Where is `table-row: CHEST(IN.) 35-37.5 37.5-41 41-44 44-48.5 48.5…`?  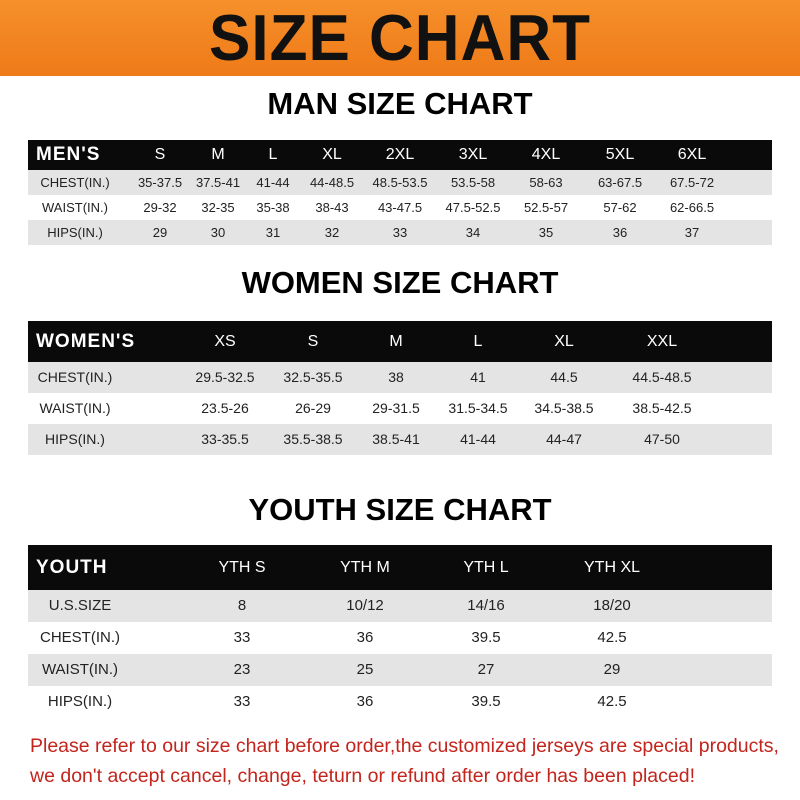
table-row: CHEST(IN.) 35-37.5 37.5-41 41-44 44-48.5 48.5… is located at coordinates (400, 182).